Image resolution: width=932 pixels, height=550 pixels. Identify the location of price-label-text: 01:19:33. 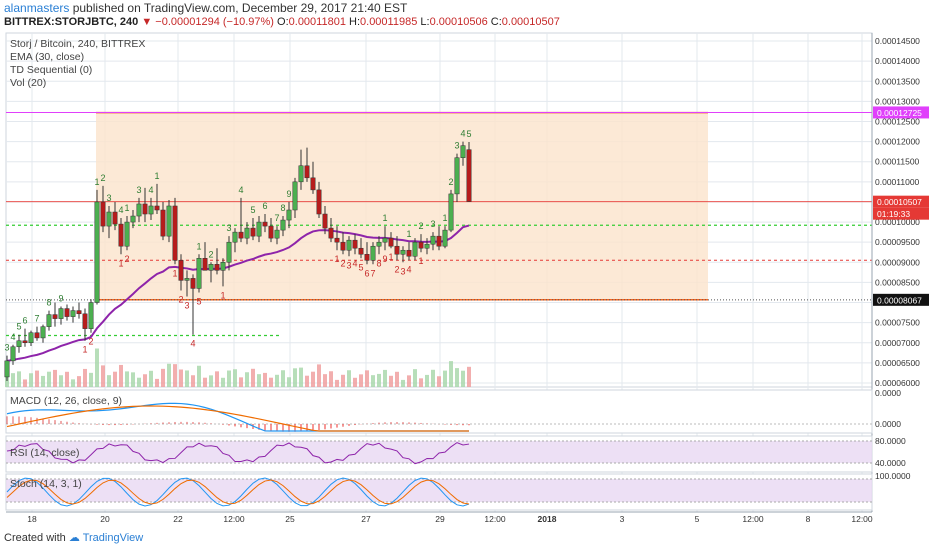
(893, 214).